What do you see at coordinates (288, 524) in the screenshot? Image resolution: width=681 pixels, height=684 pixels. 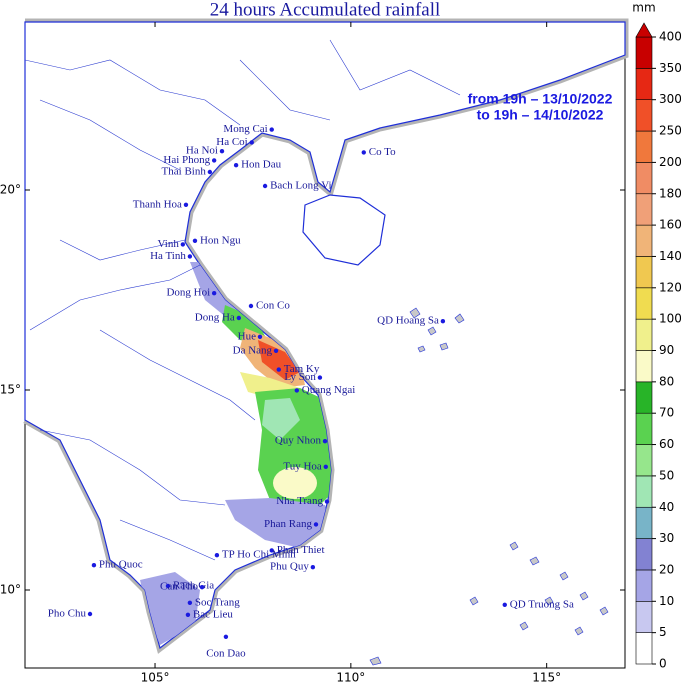 I see `station-label: Phan Rang` at bounding box center [288, 524].